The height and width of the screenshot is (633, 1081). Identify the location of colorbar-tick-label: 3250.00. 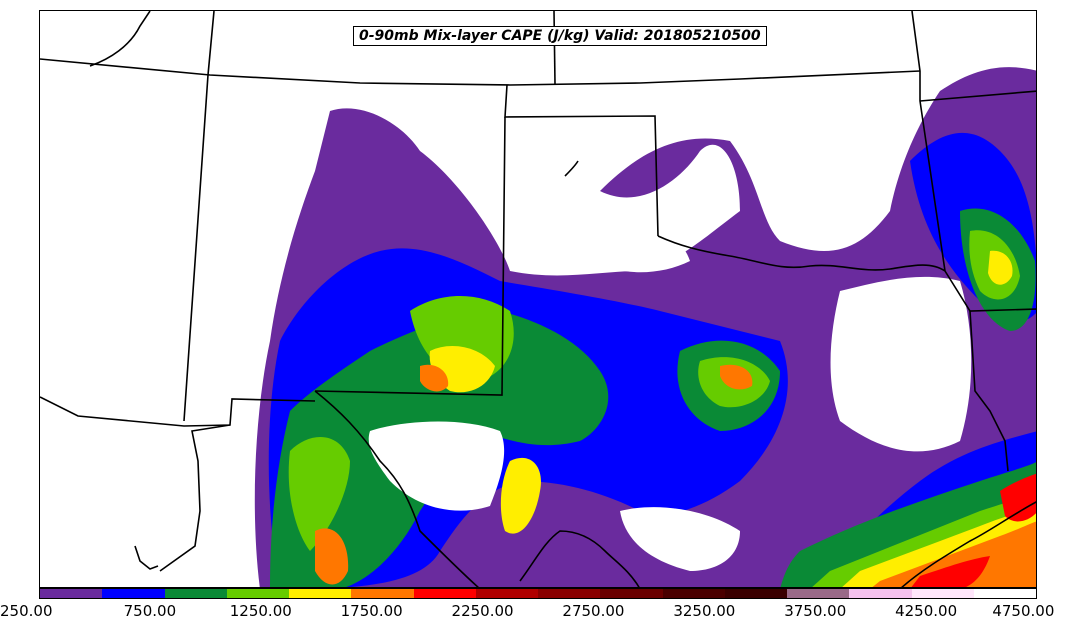
(704, 611).